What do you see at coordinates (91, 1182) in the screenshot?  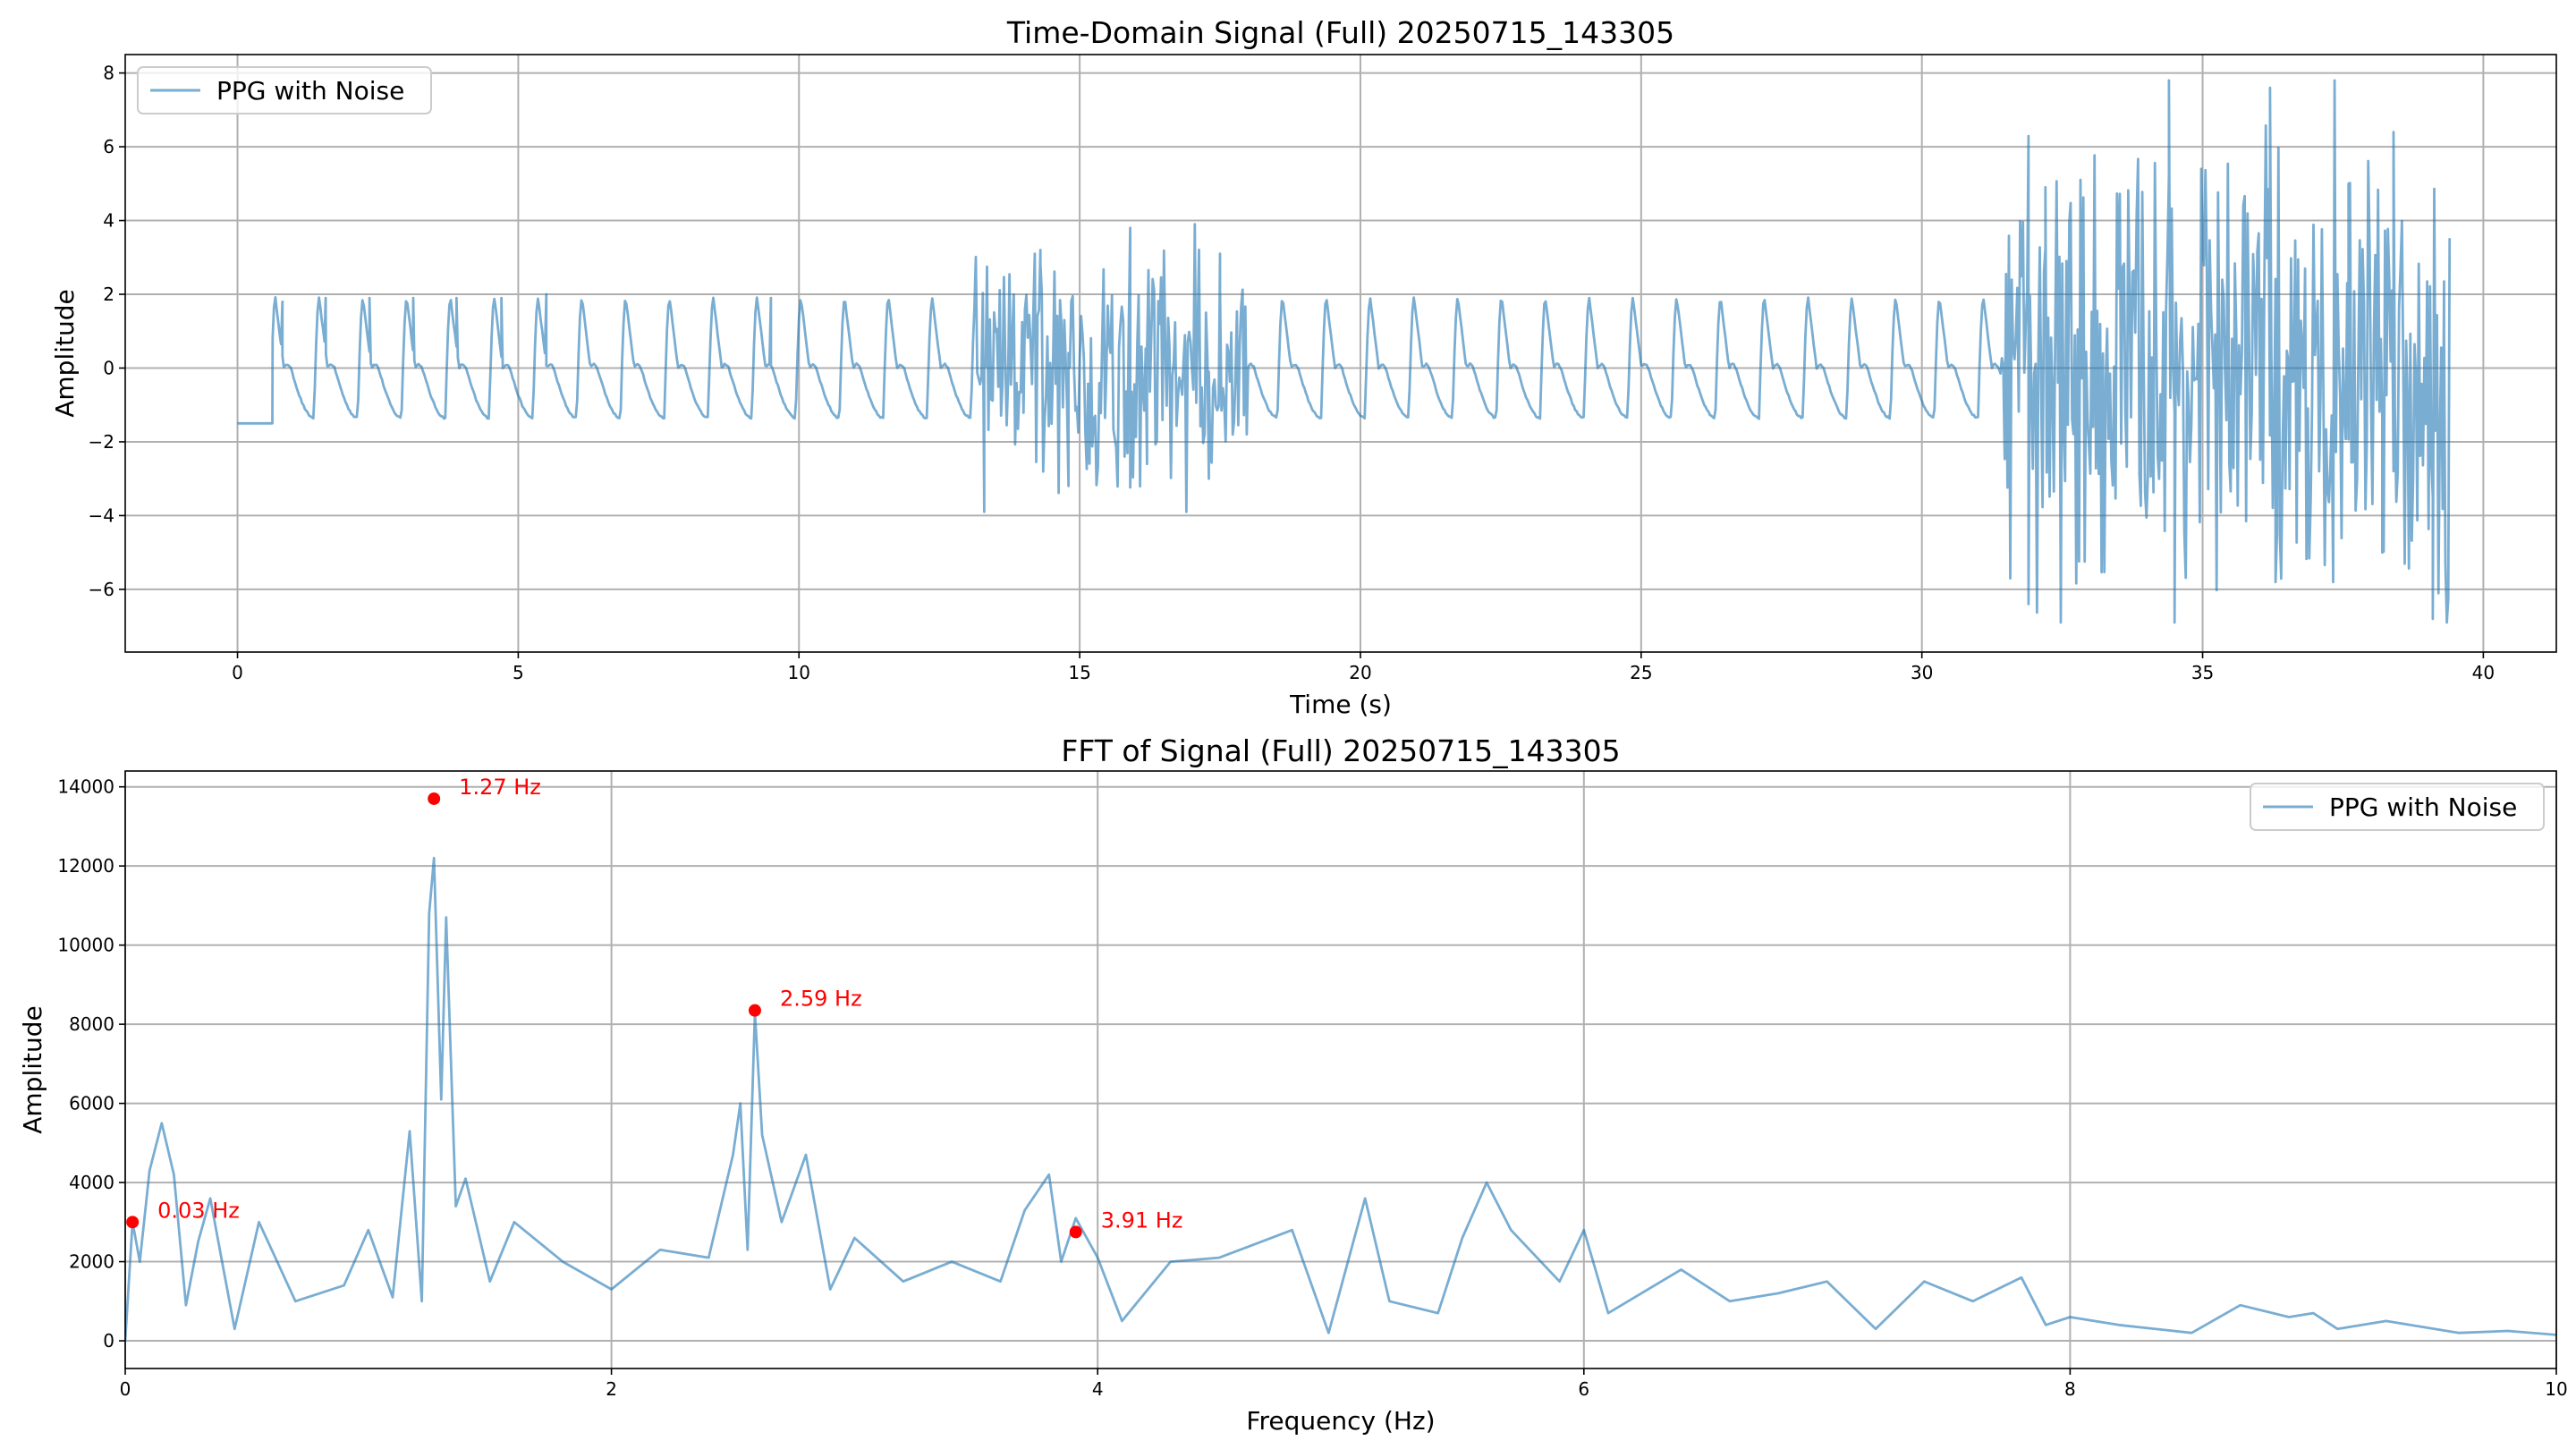 I see `y-tick-label: 4000` at bounding box center [91, 1182].